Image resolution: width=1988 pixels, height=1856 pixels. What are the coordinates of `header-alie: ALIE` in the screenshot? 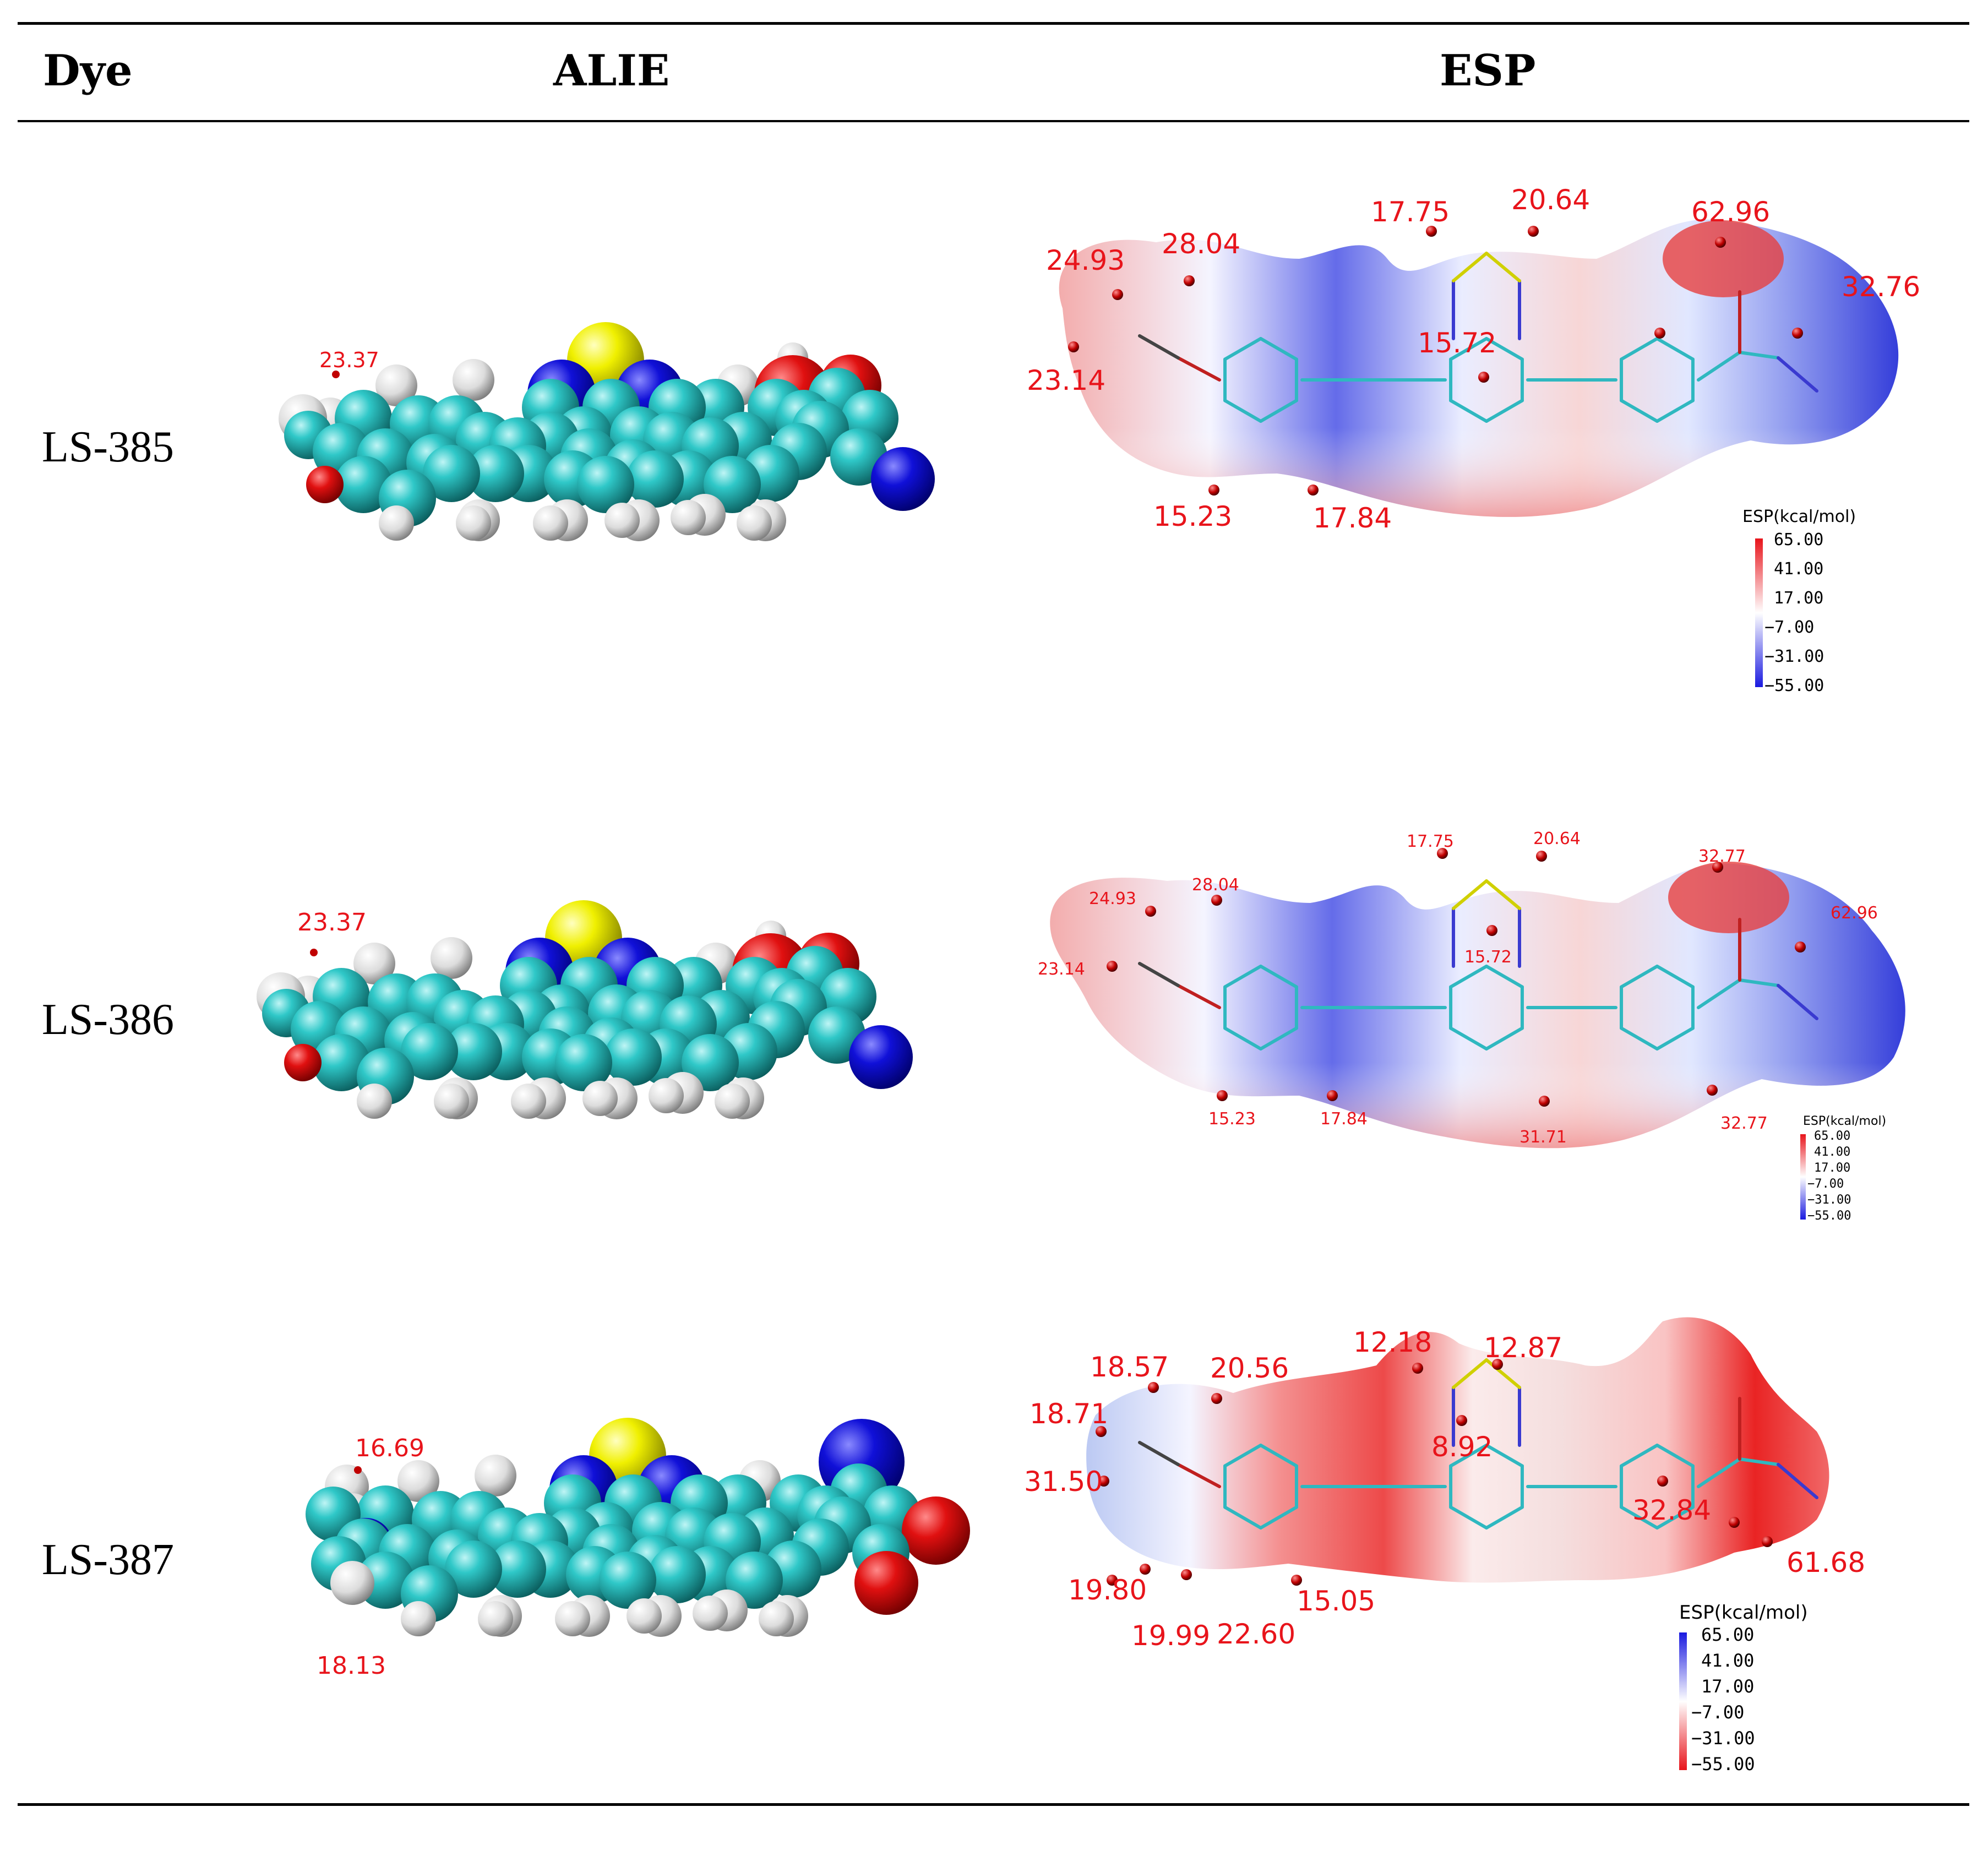 It's located at (612, 71).